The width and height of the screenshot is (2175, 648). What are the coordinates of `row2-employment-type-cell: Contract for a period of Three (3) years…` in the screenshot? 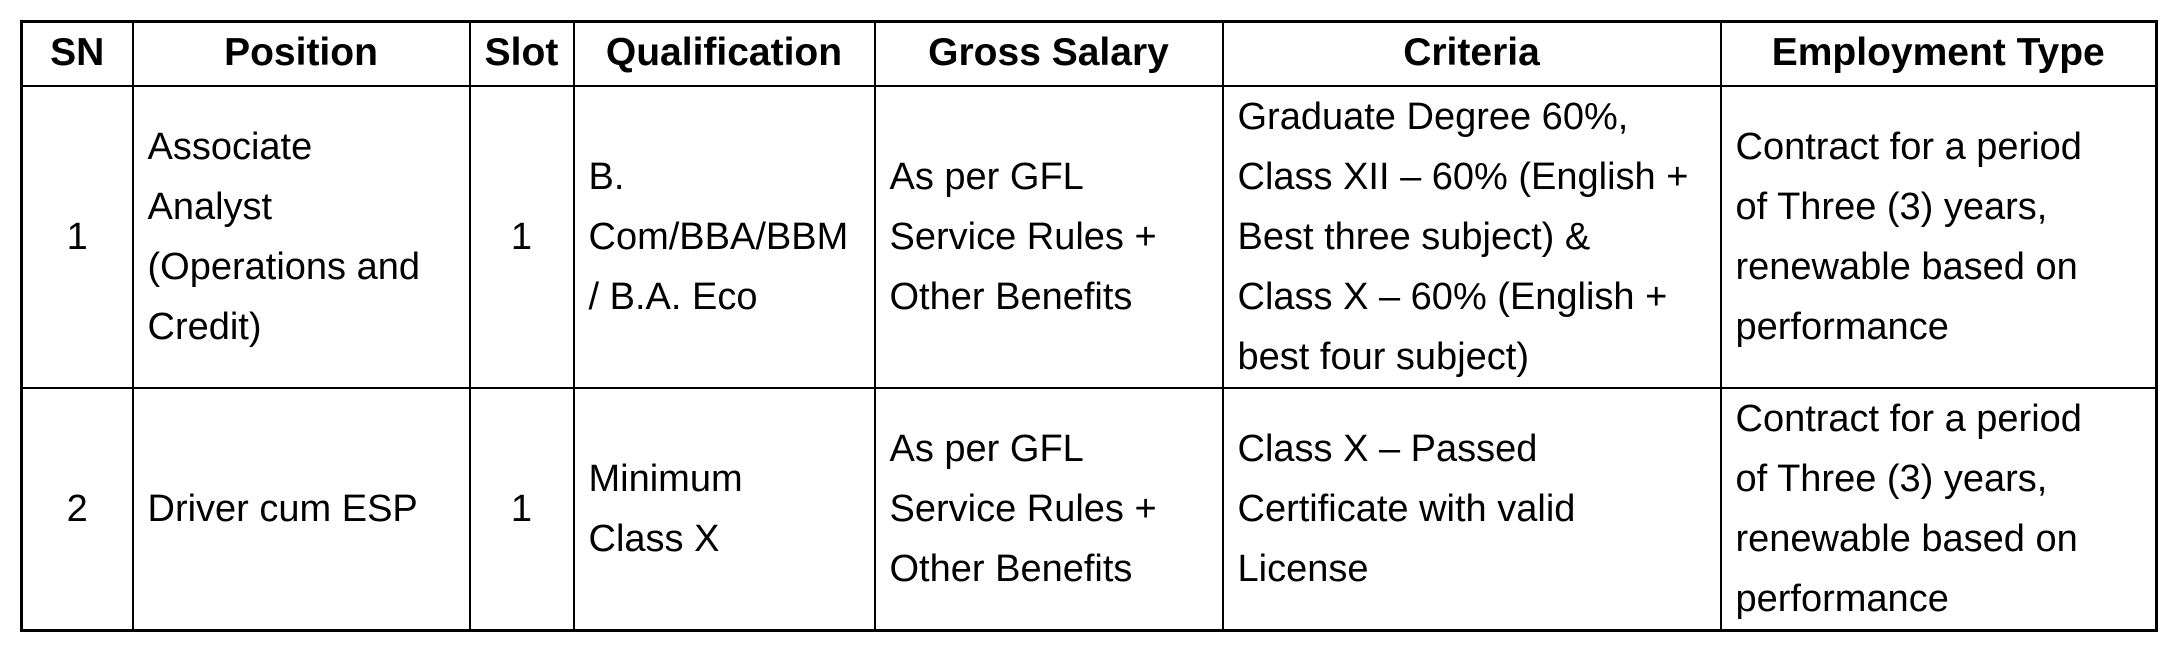 It's located at (1938, 508).